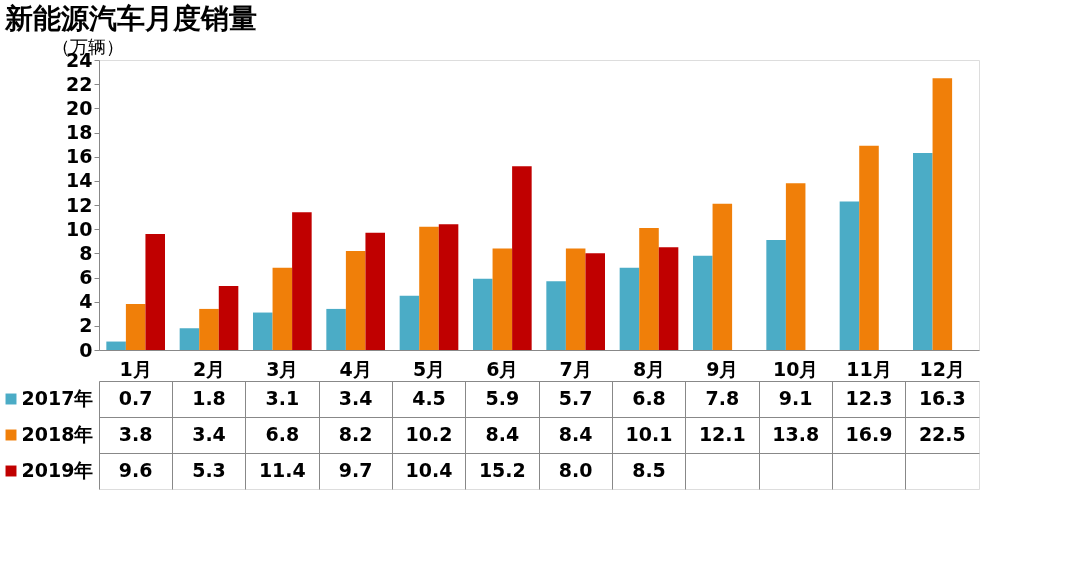 The height and width of the screenshot is (573, 1080). I want to click on data-label: 8.0, so click(575, 470).